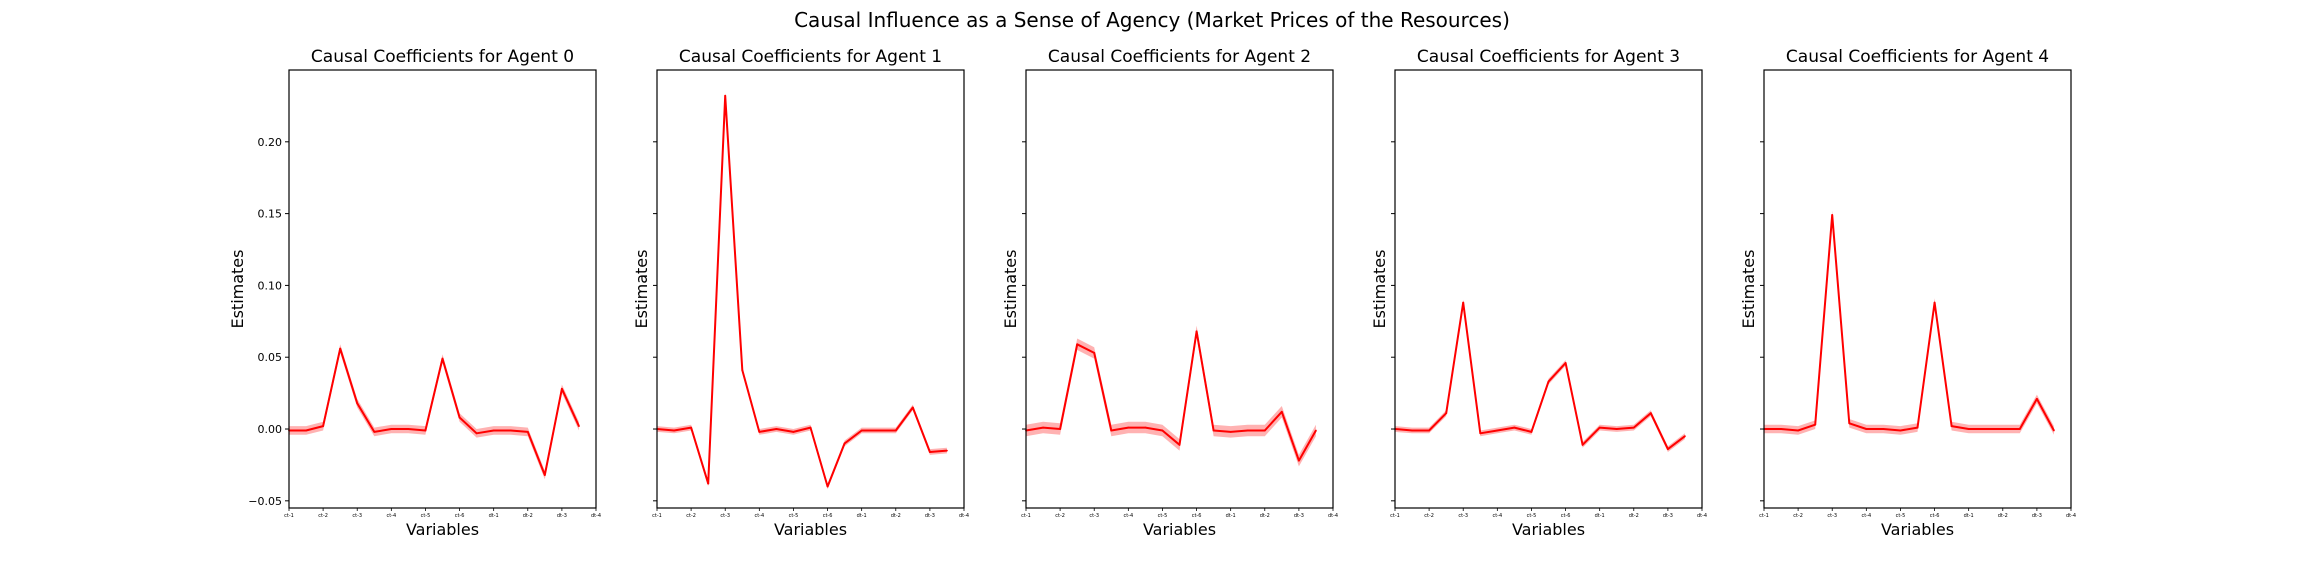 The width and height of the screenshot is (2304, 576). I want to click on x-tick-label: ct-6, so click(1566, 516).